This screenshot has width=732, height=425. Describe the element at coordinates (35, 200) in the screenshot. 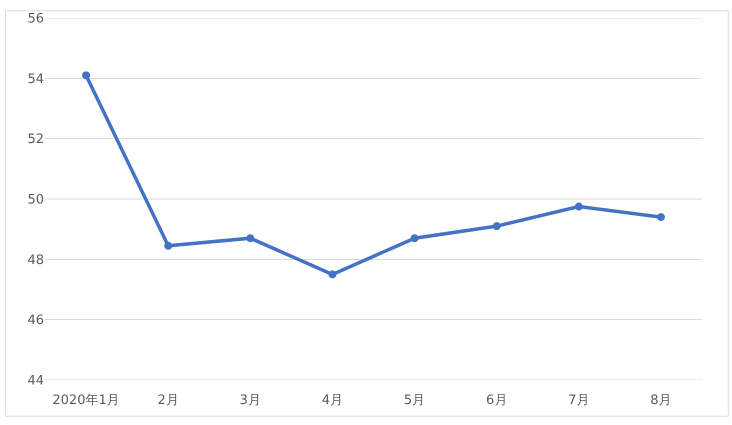

I see `y-tick-label: 50` at that location.